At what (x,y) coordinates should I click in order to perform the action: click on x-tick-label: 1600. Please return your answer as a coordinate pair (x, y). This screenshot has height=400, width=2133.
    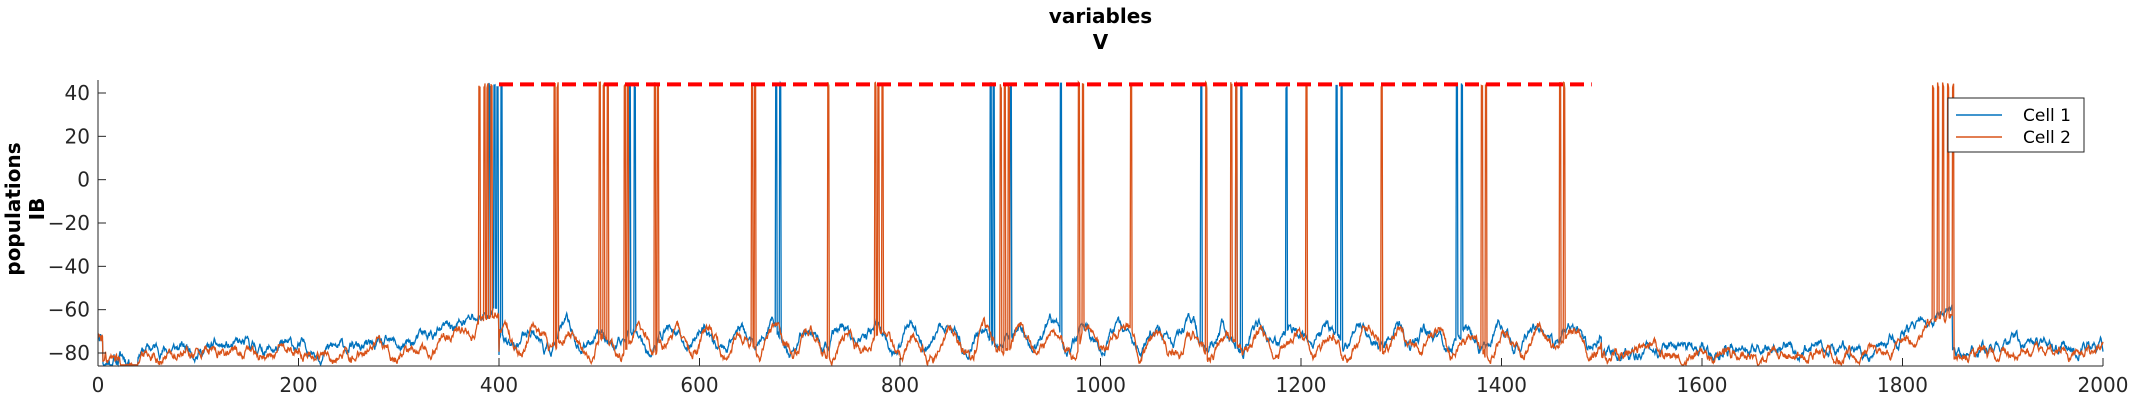
    Looking at the image, I should click on (1702, 385).